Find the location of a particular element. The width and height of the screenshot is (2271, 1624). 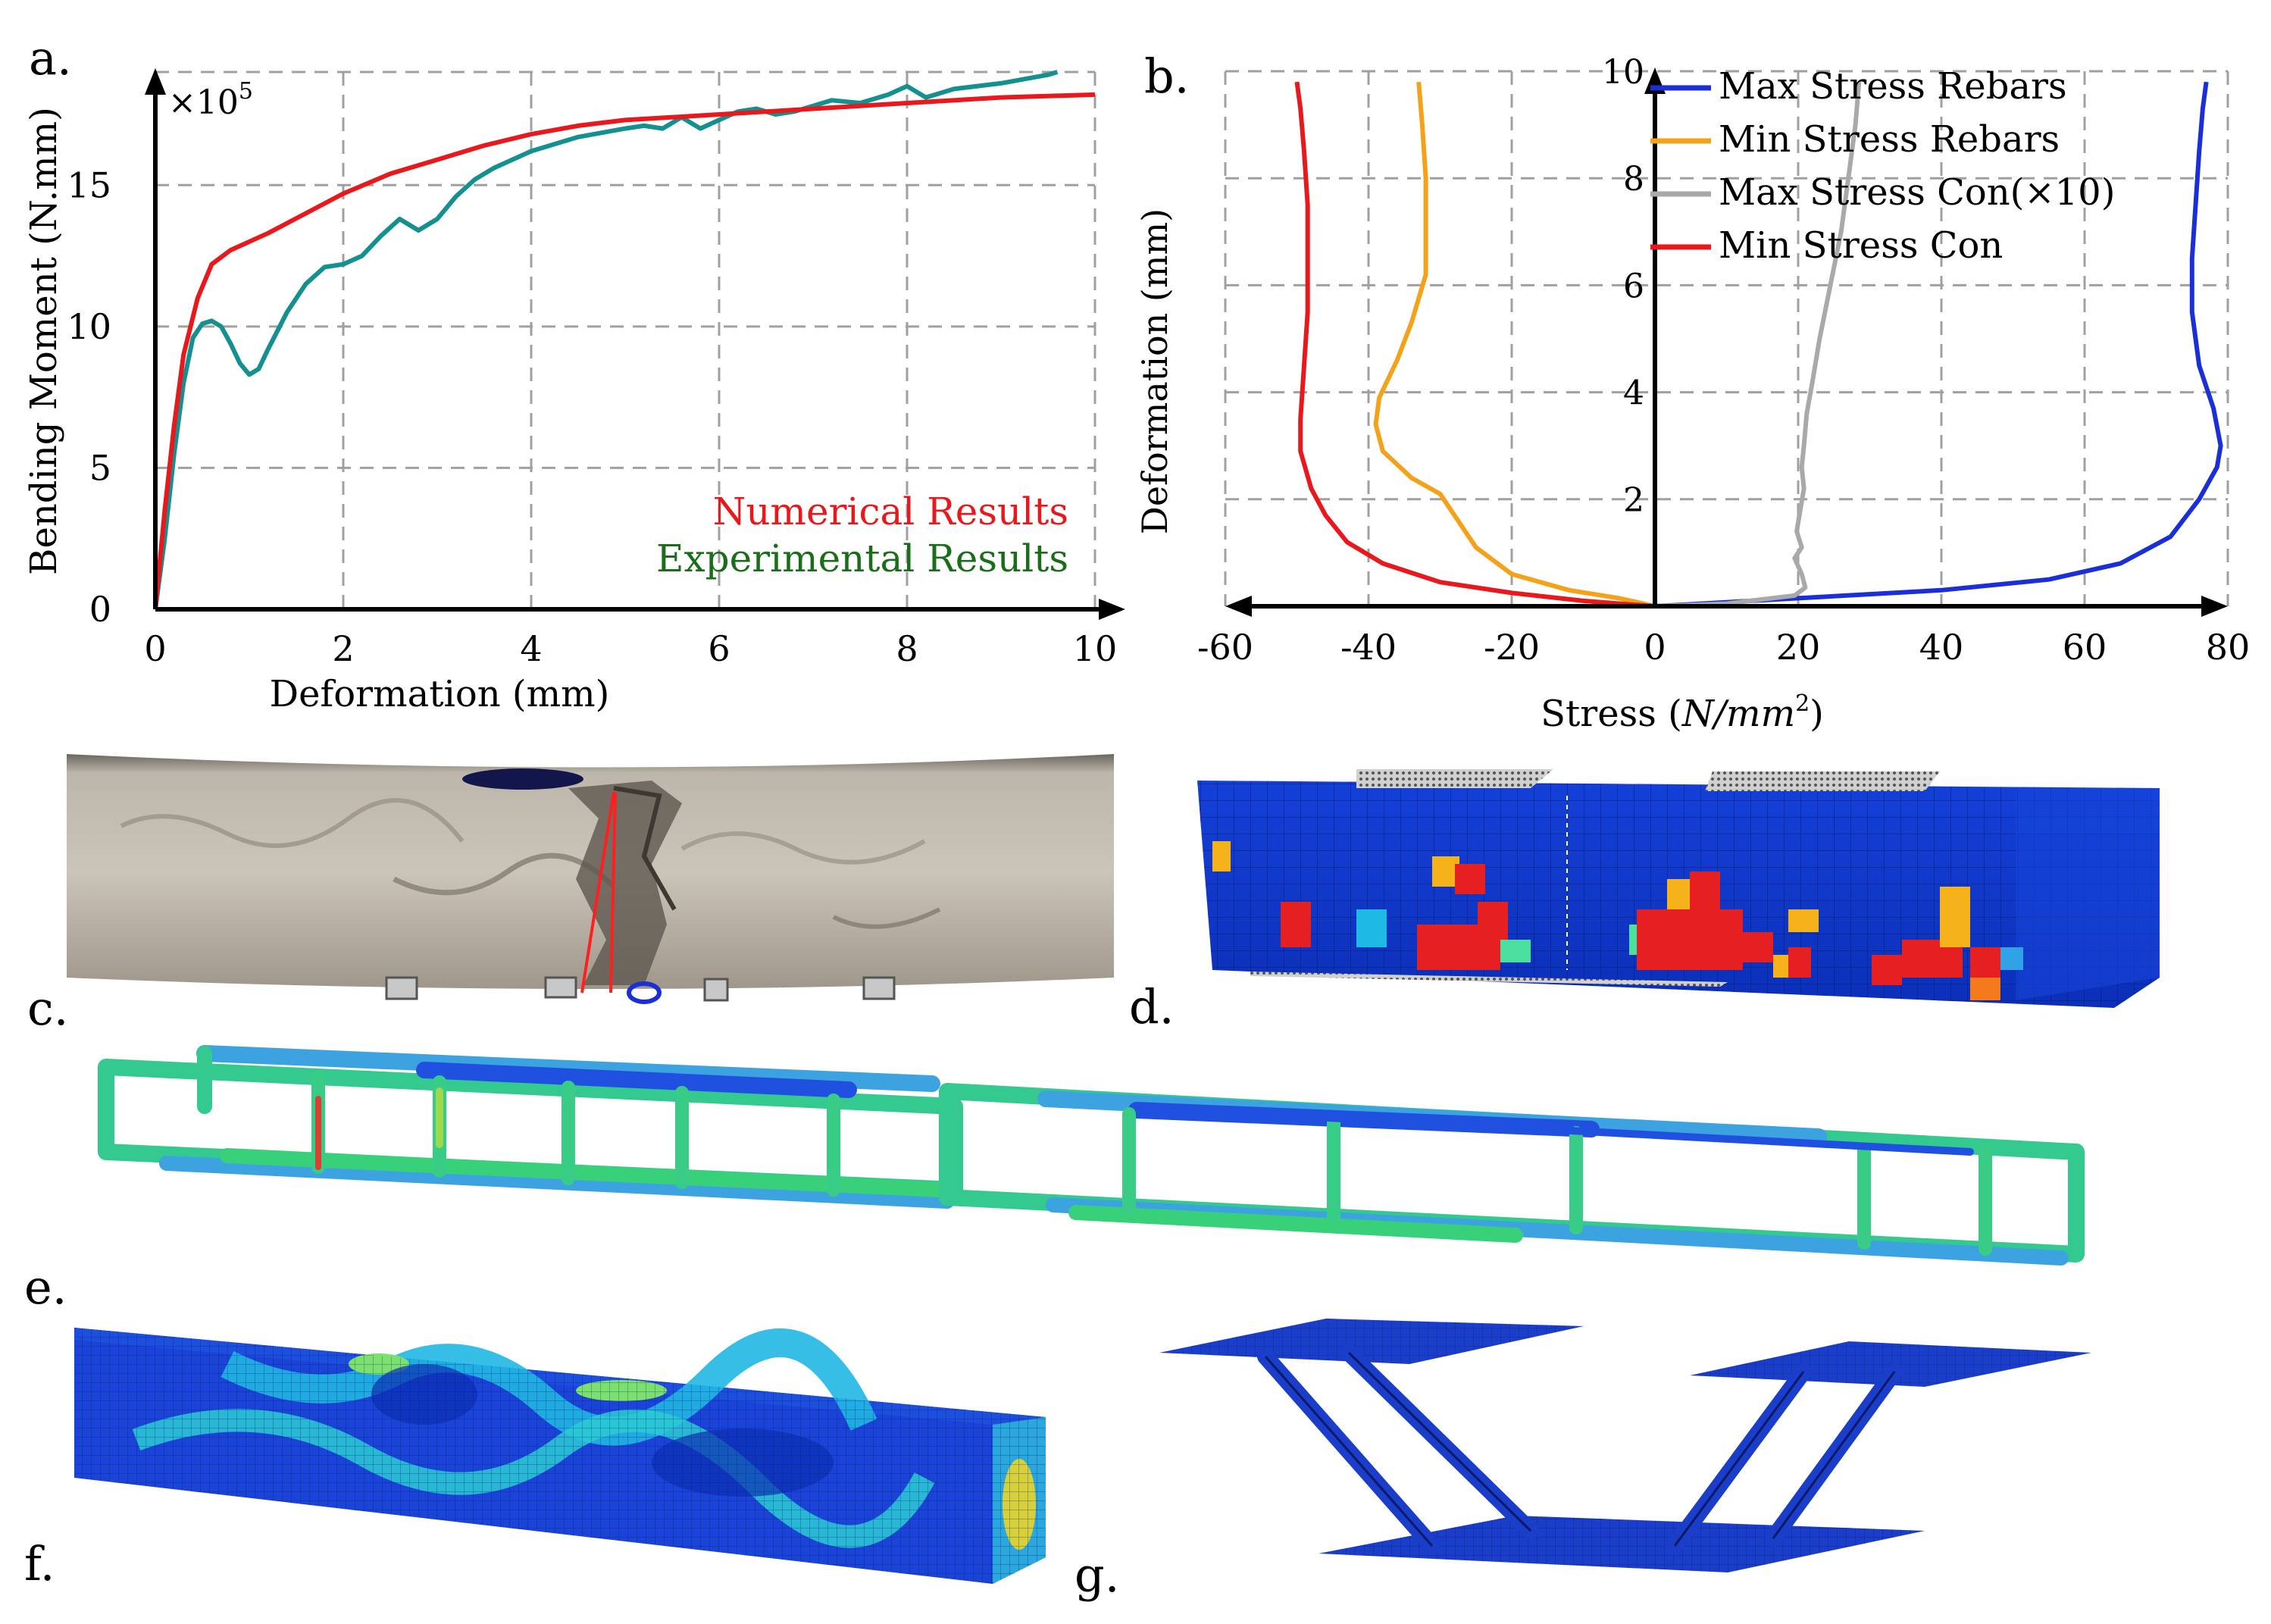

chart-a-ytick-label: 10 is located at coordinates (89, 326).